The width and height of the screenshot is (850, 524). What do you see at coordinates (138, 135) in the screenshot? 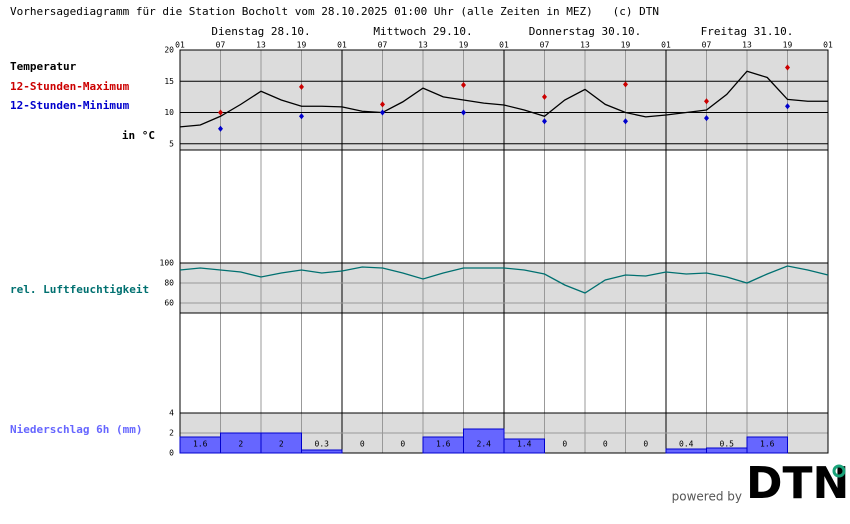
I see `y-axis-label: in °C` at bounding box center [138, 135].